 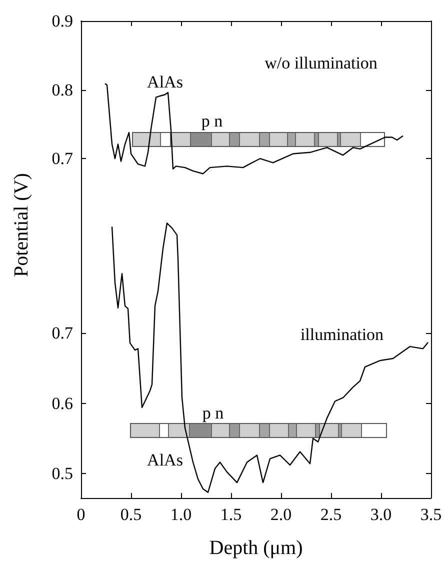 What do you see at coordinates (181, 514) in the screenshot?
I see `x-tick-label: 1.0` at bounding box center [181, 514].